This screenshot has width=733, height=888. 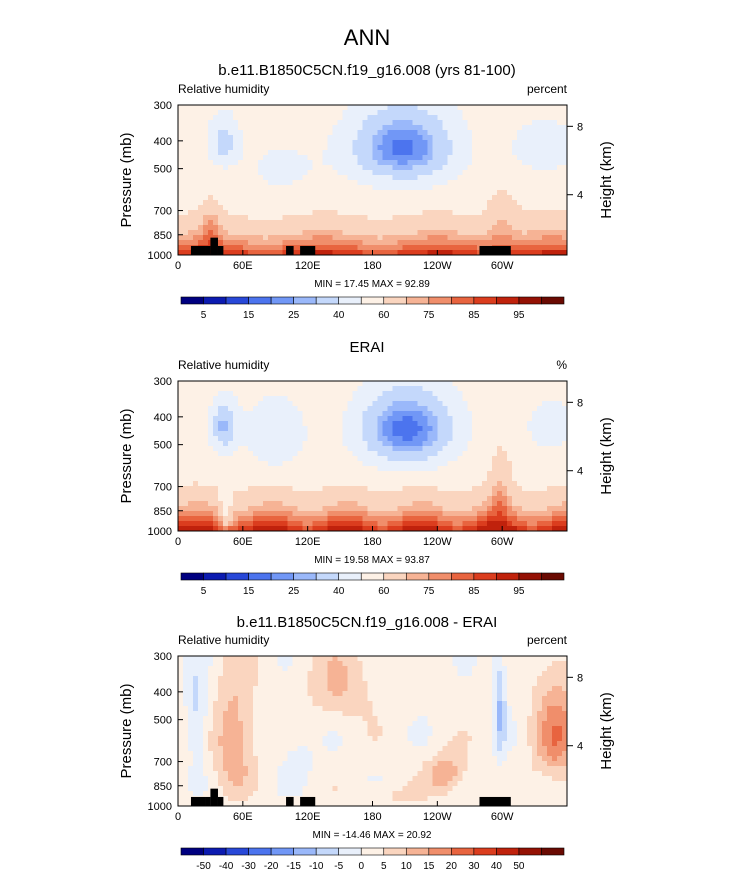 I want to click on contour-field, so click(x=373, y=180).